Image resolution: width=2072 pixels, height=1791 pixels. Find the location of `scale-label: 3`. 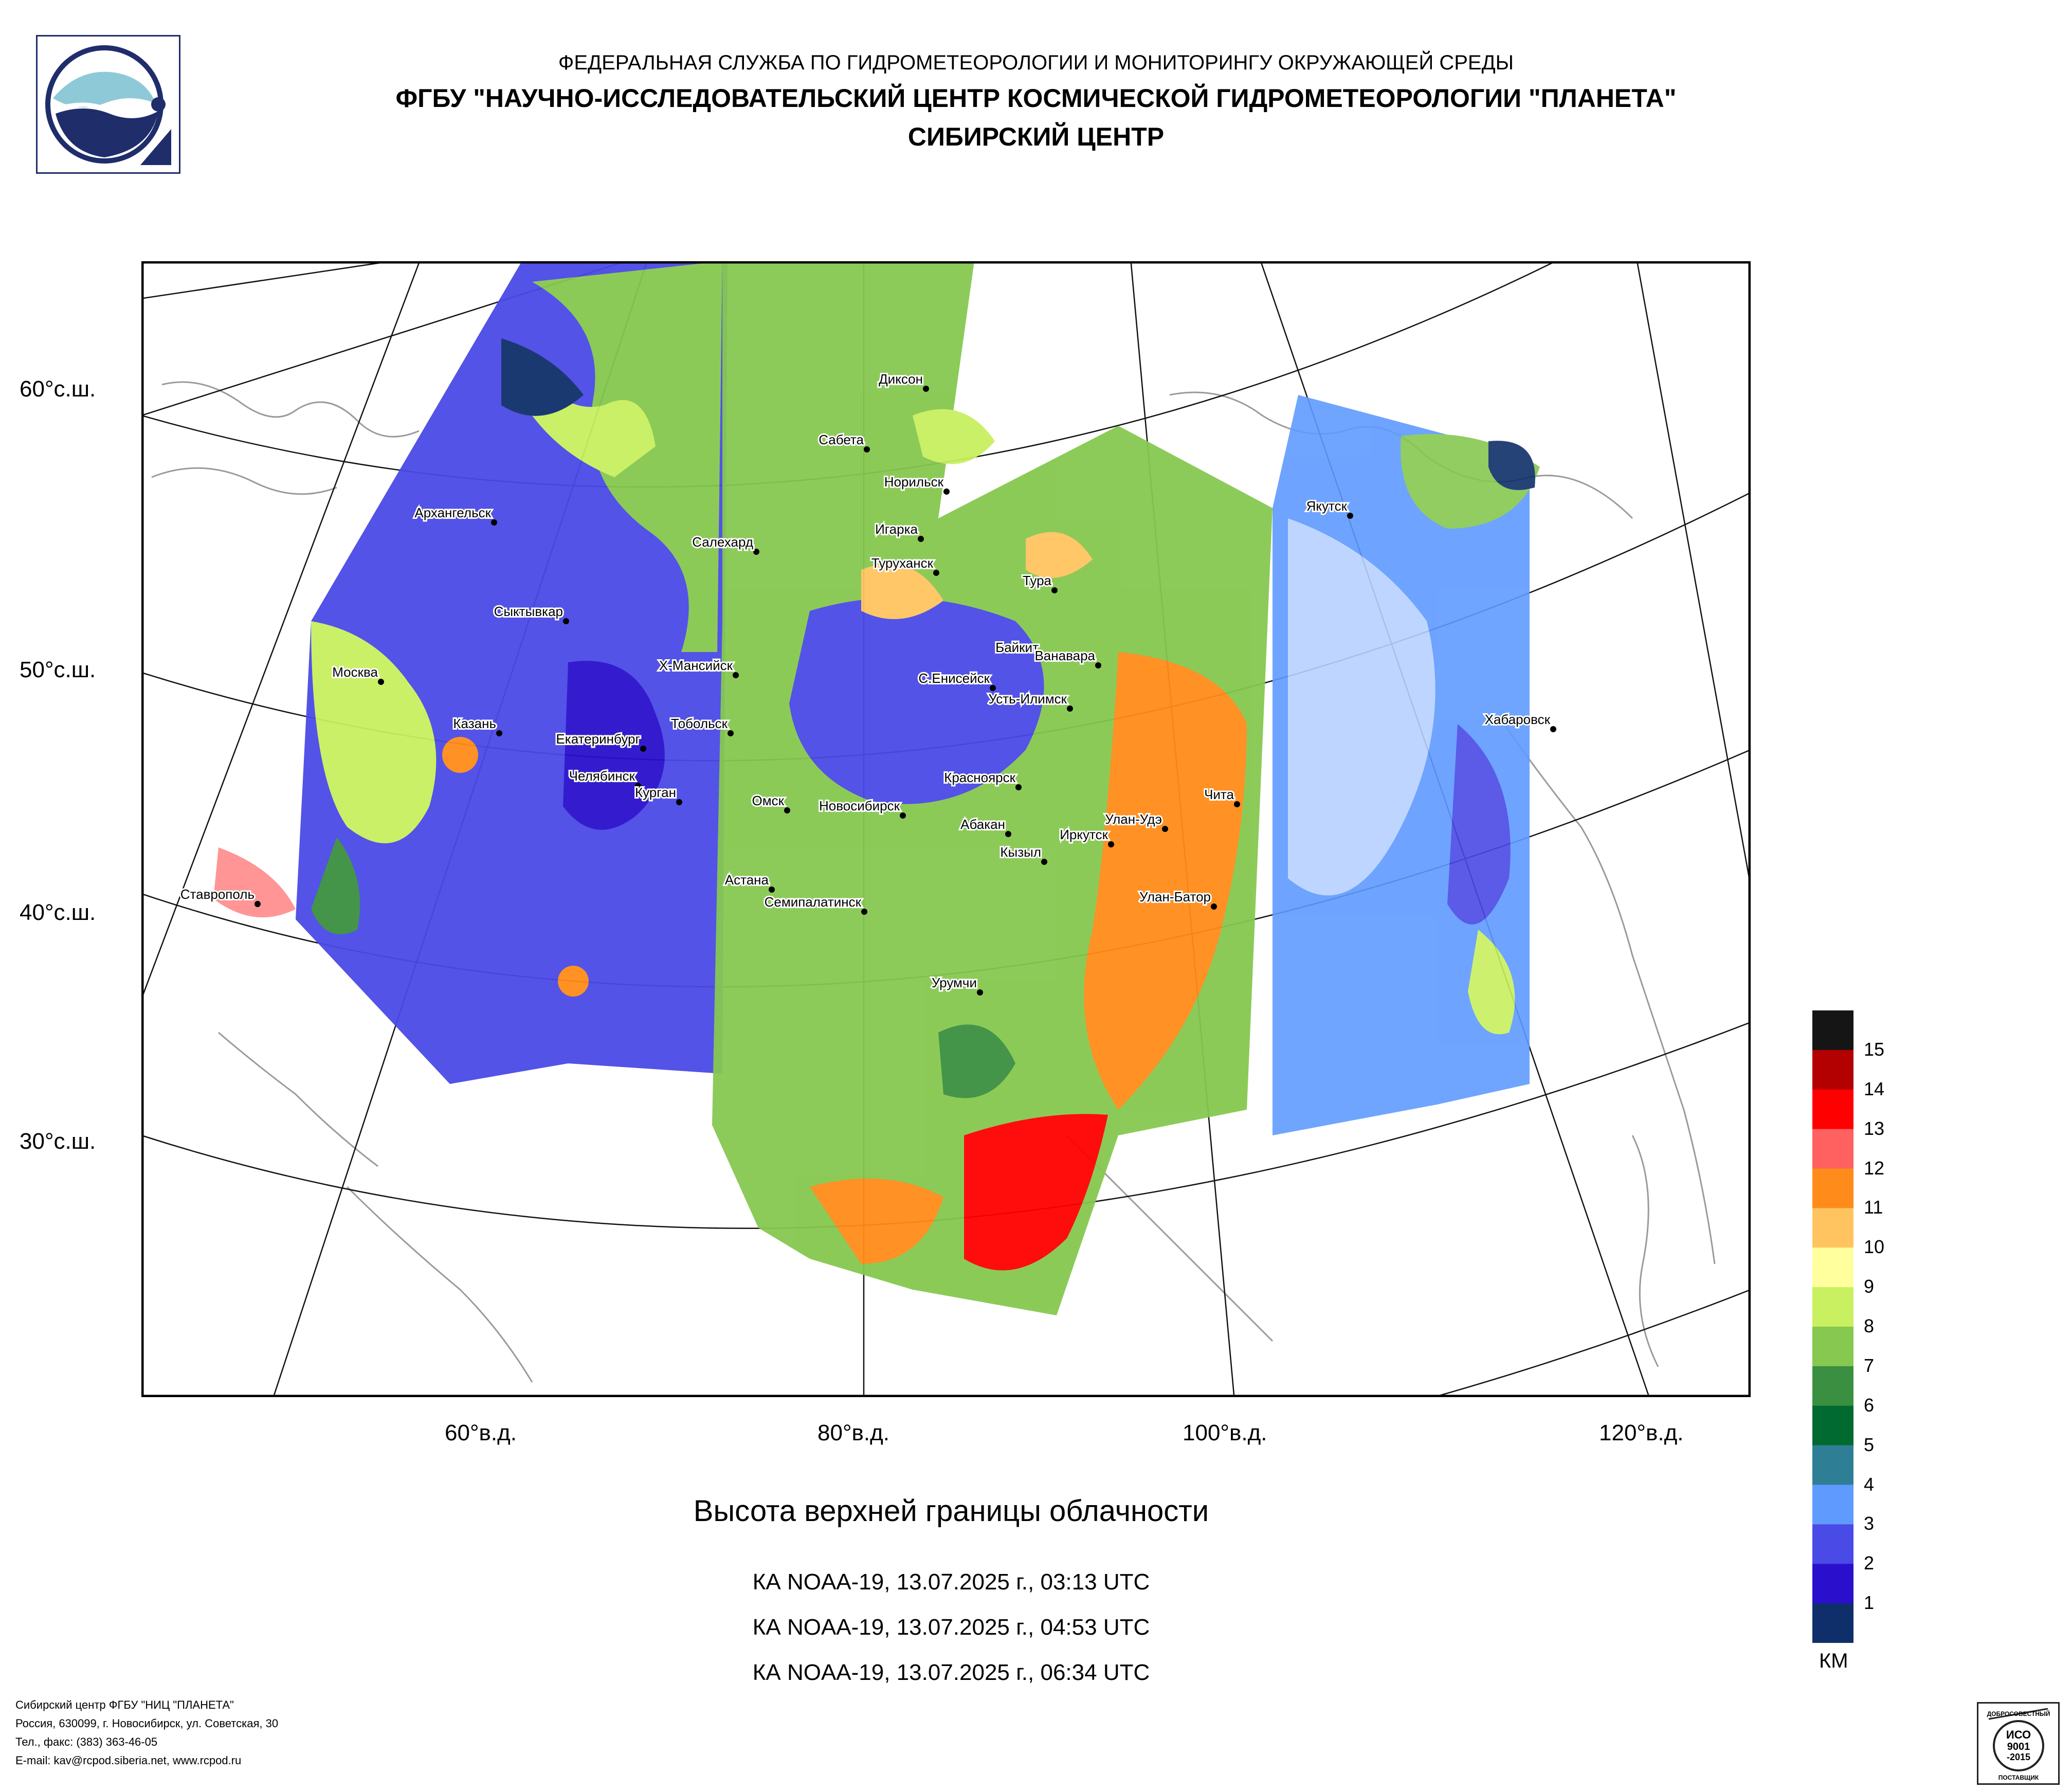

scale-label: 3 is located at coordinates (1869, 1523).